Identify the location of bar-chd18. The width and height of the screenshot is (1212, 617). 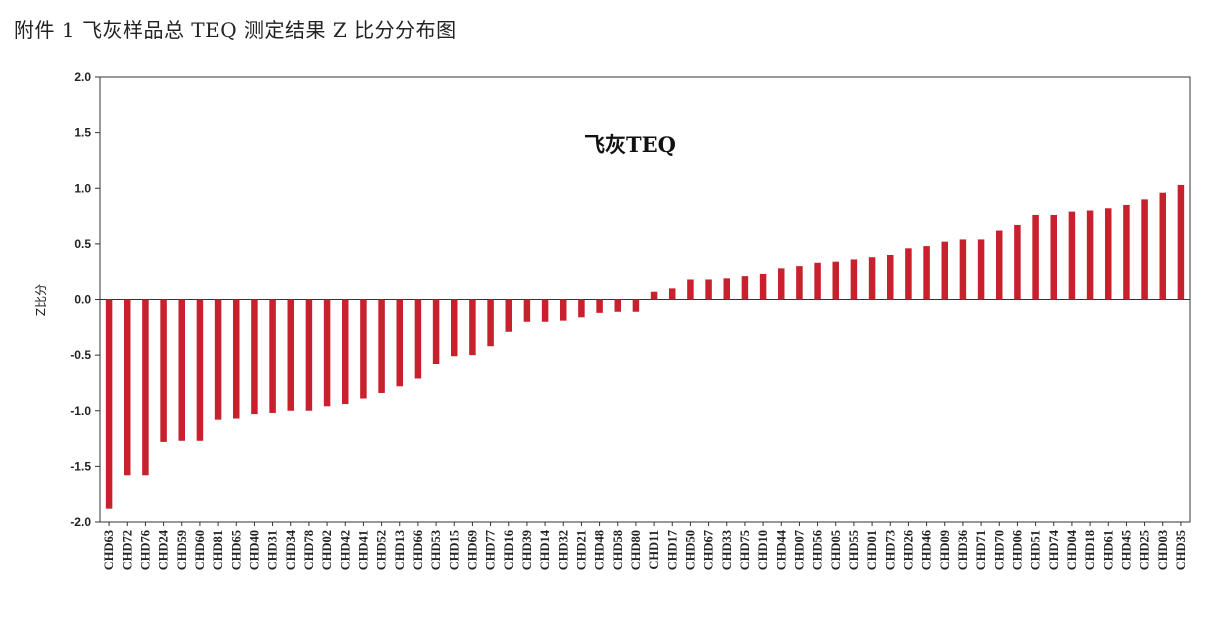
(1090, 255).